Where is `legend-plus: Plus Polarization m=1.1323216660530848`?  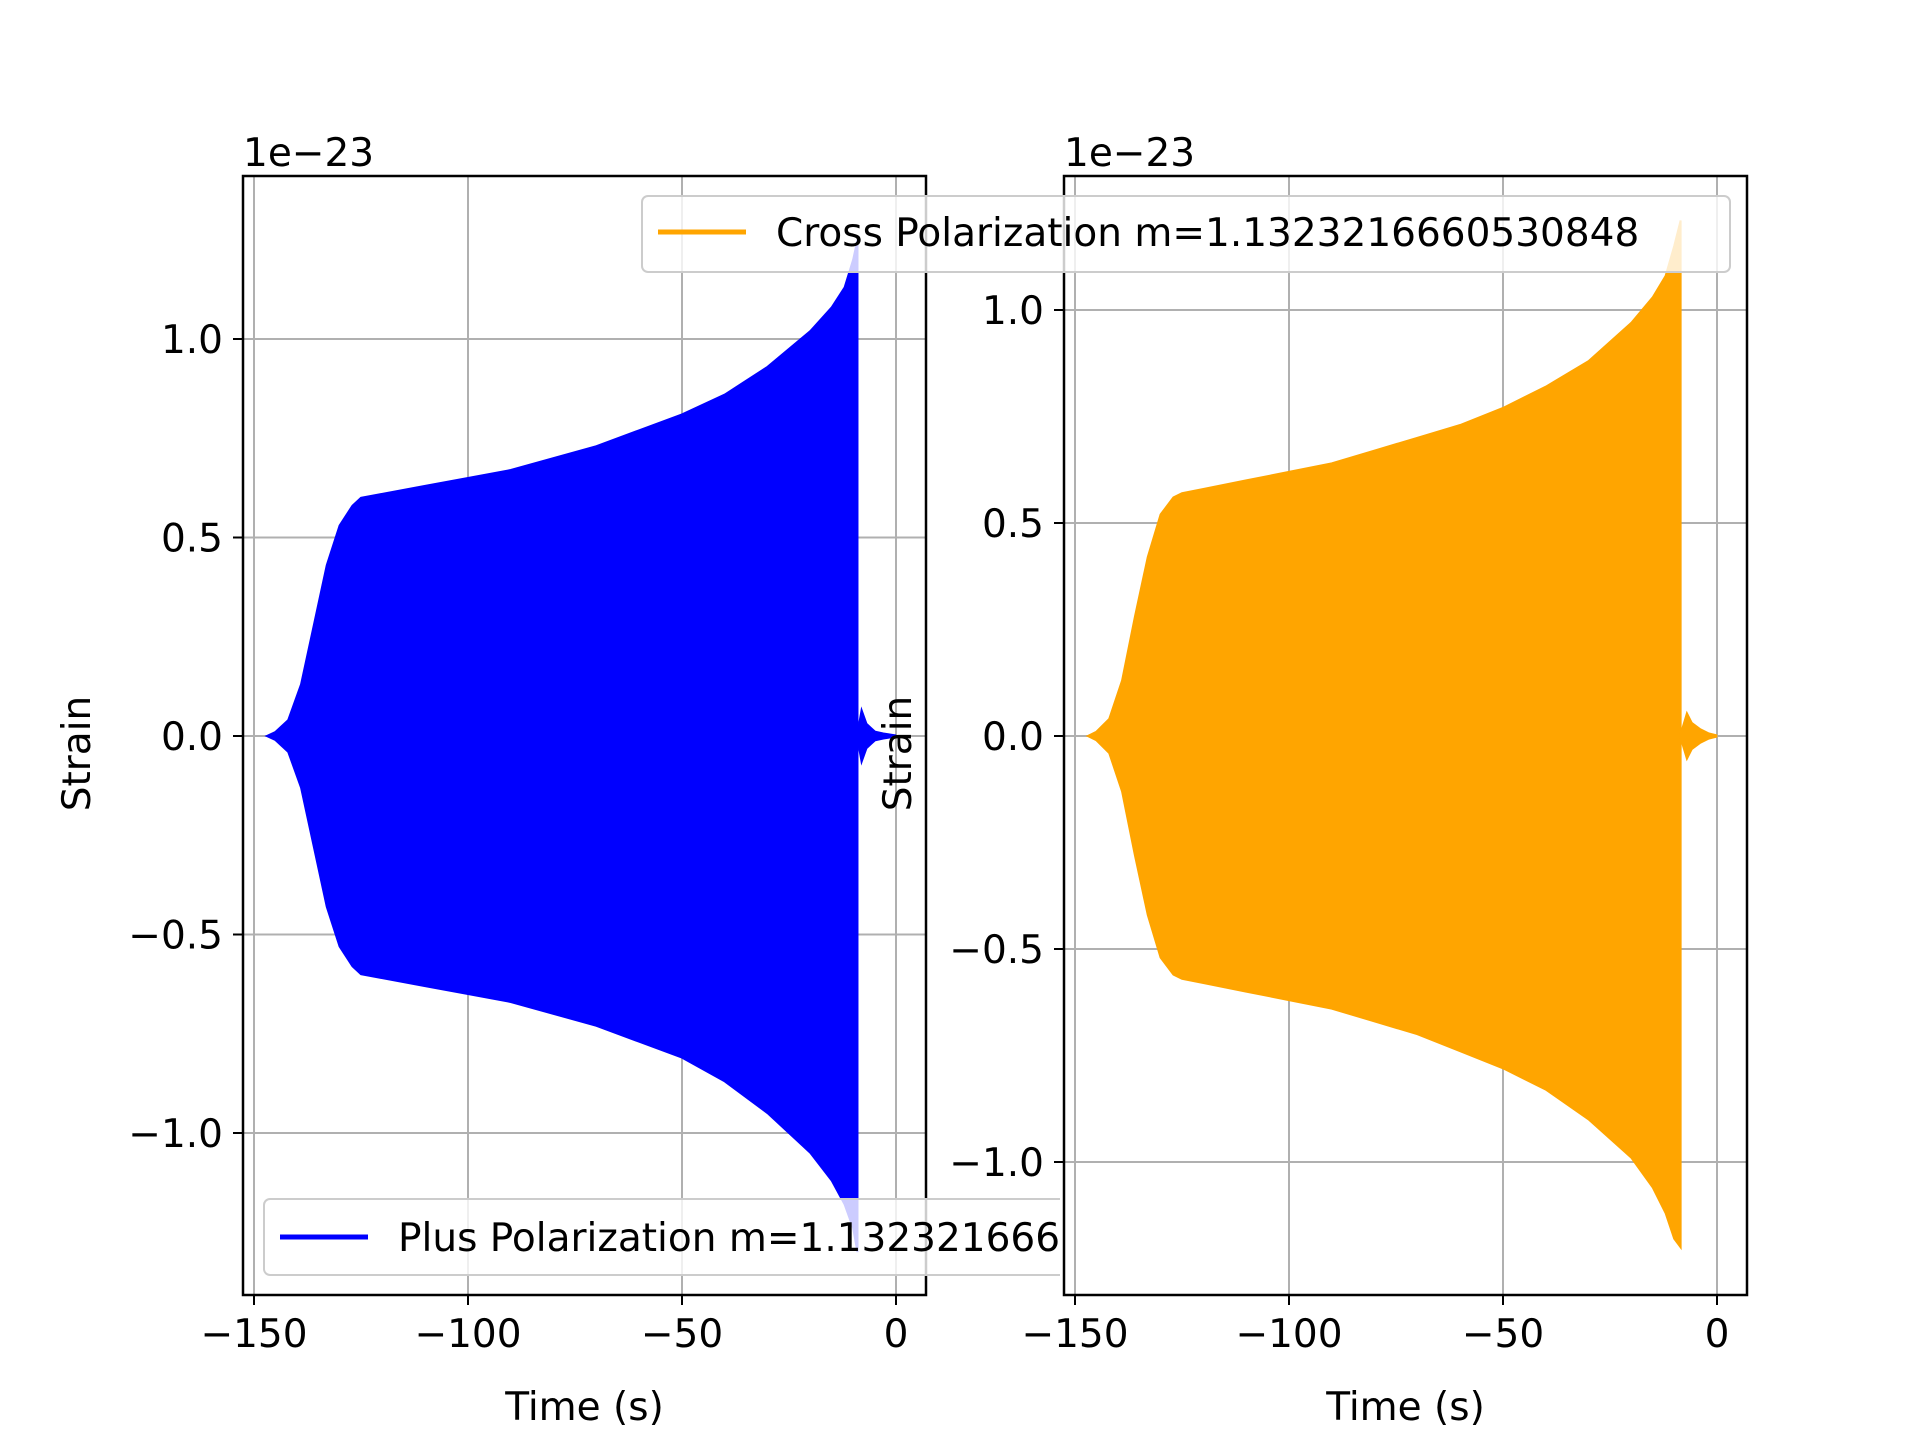
legend-plus: Plus Polarization m=1.1323216660530848 is located at coordinates (748, 1237).